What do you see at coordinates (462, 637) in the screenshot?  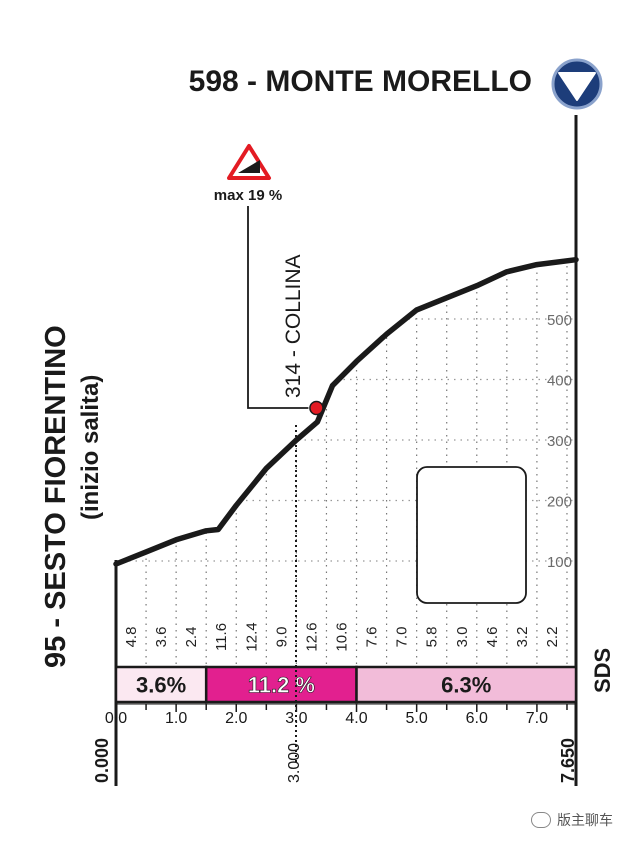 I see `gradient-label: 3.0` at bounding box center [462, 637].